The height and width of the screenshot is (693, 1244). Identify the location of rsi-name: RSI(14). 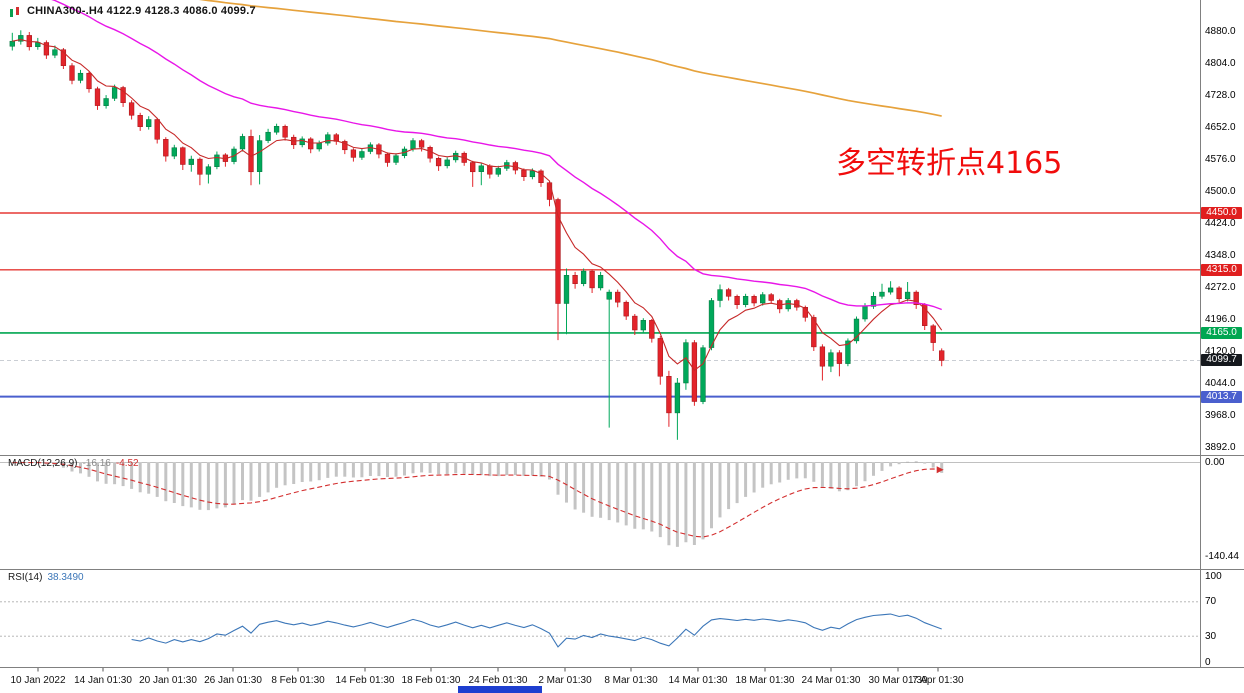
(25, 577).